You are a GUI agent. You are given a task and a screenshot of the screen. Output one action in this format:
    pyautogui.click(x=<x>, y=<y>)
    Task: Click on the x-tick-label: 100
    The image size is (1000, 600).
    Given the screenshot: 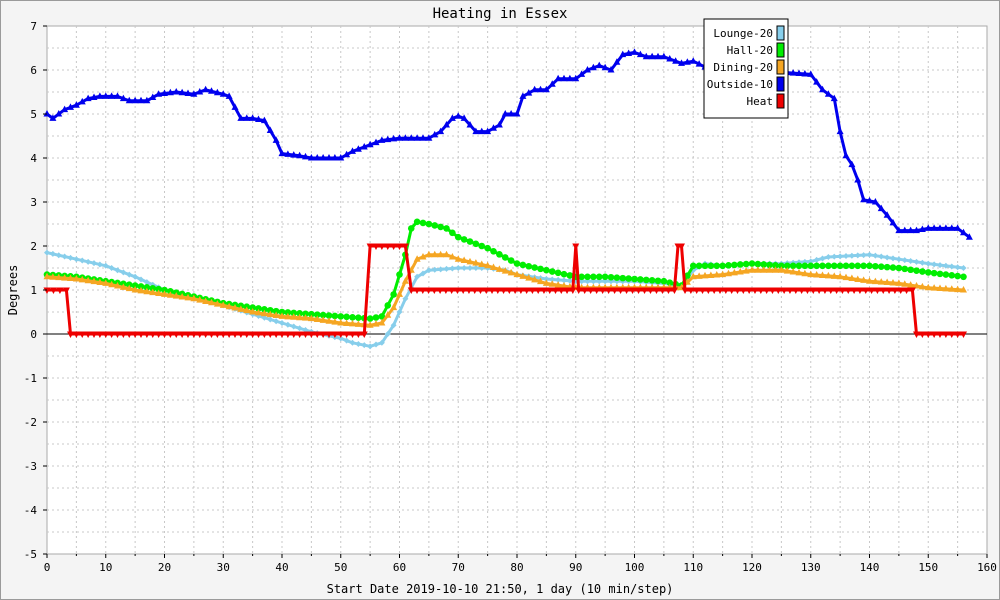 What is the action you would take?
    pyautogui.click(x=635, y=567)
    